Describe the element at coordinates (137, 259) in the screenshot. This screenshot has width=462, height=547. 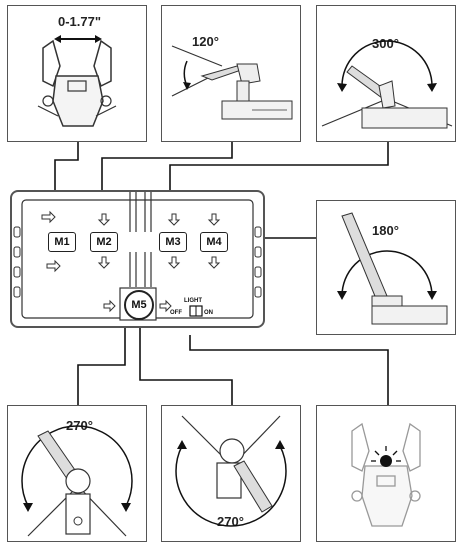
I see `controller-board: M1 M2 M3 M4 M5 LIGHT OFF ON` at that location.